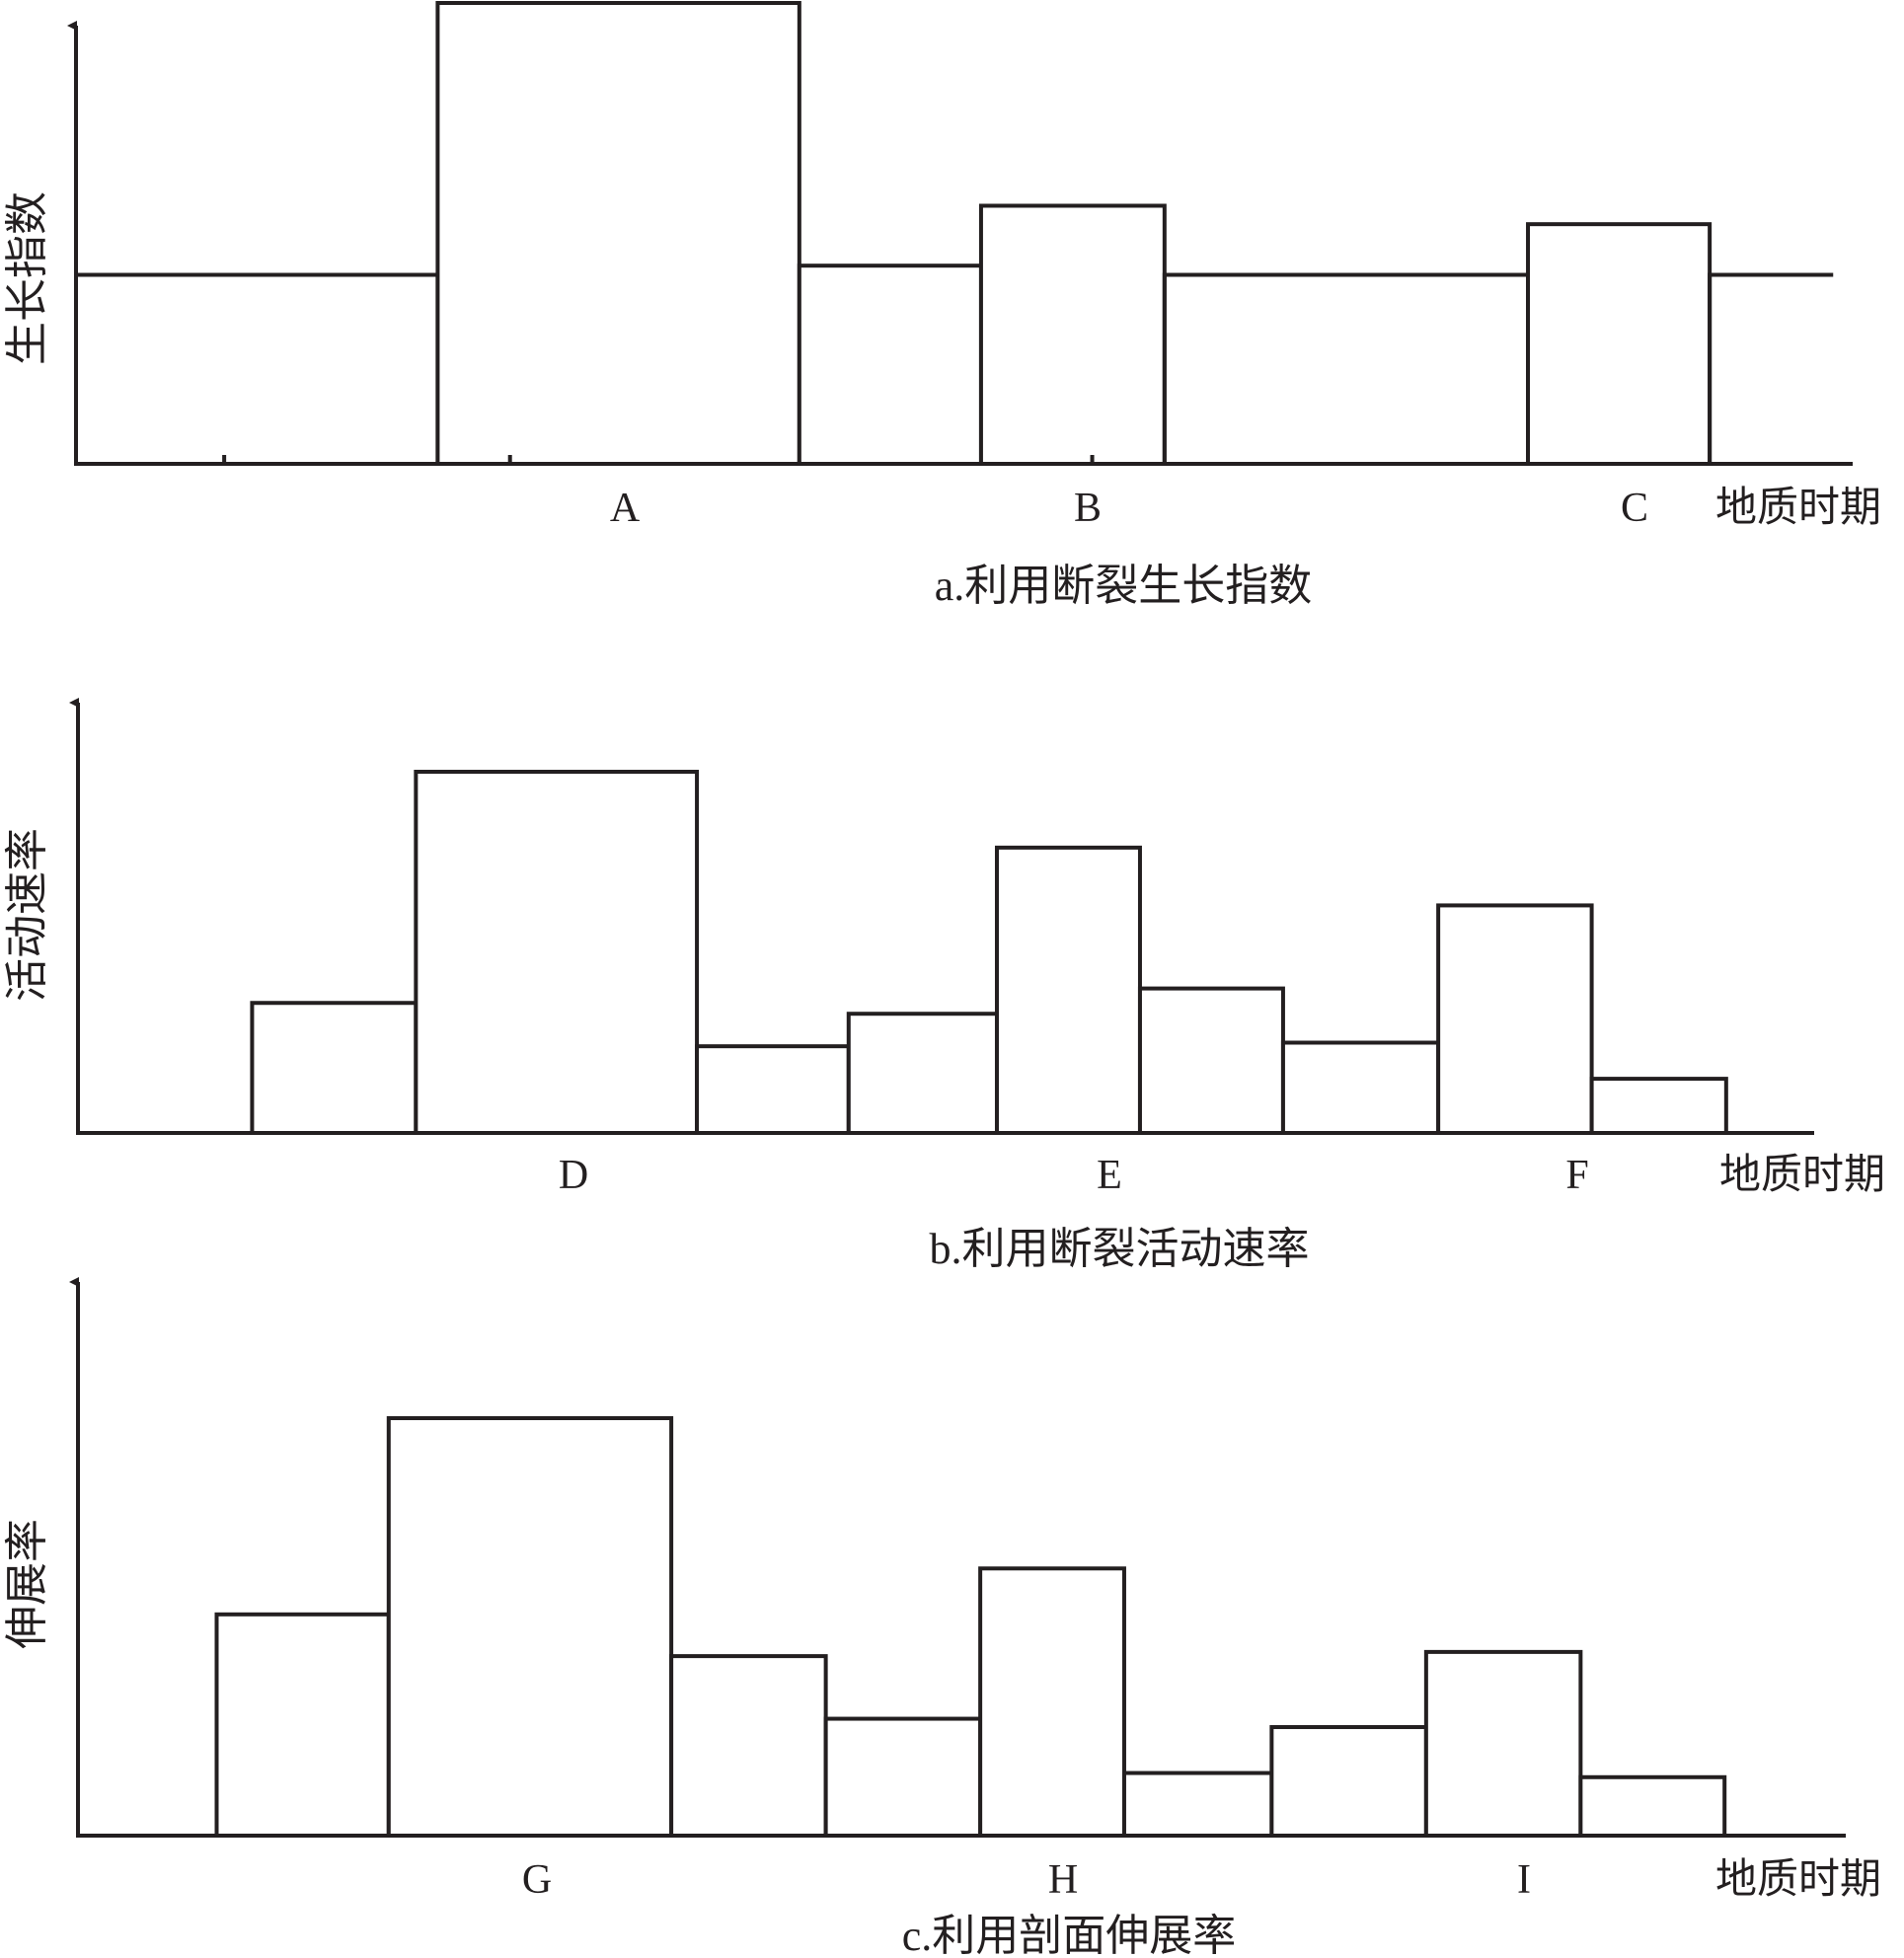  I want to click on y-axis-label-a: 生长指数, so click(27, 278).